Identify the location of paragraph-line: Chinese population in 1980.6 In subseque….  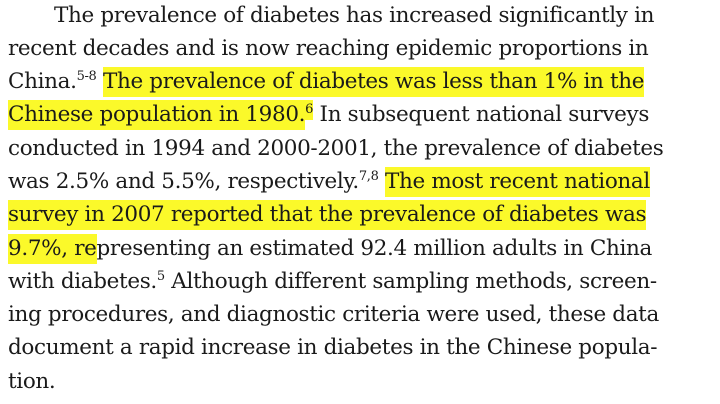
(328, 115).